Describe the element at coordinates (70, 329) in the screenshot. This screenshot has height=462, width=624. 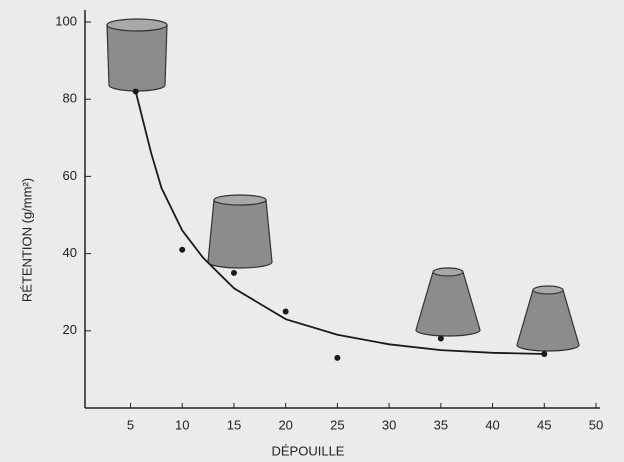
I see `y-tick-label: 20` at that location.